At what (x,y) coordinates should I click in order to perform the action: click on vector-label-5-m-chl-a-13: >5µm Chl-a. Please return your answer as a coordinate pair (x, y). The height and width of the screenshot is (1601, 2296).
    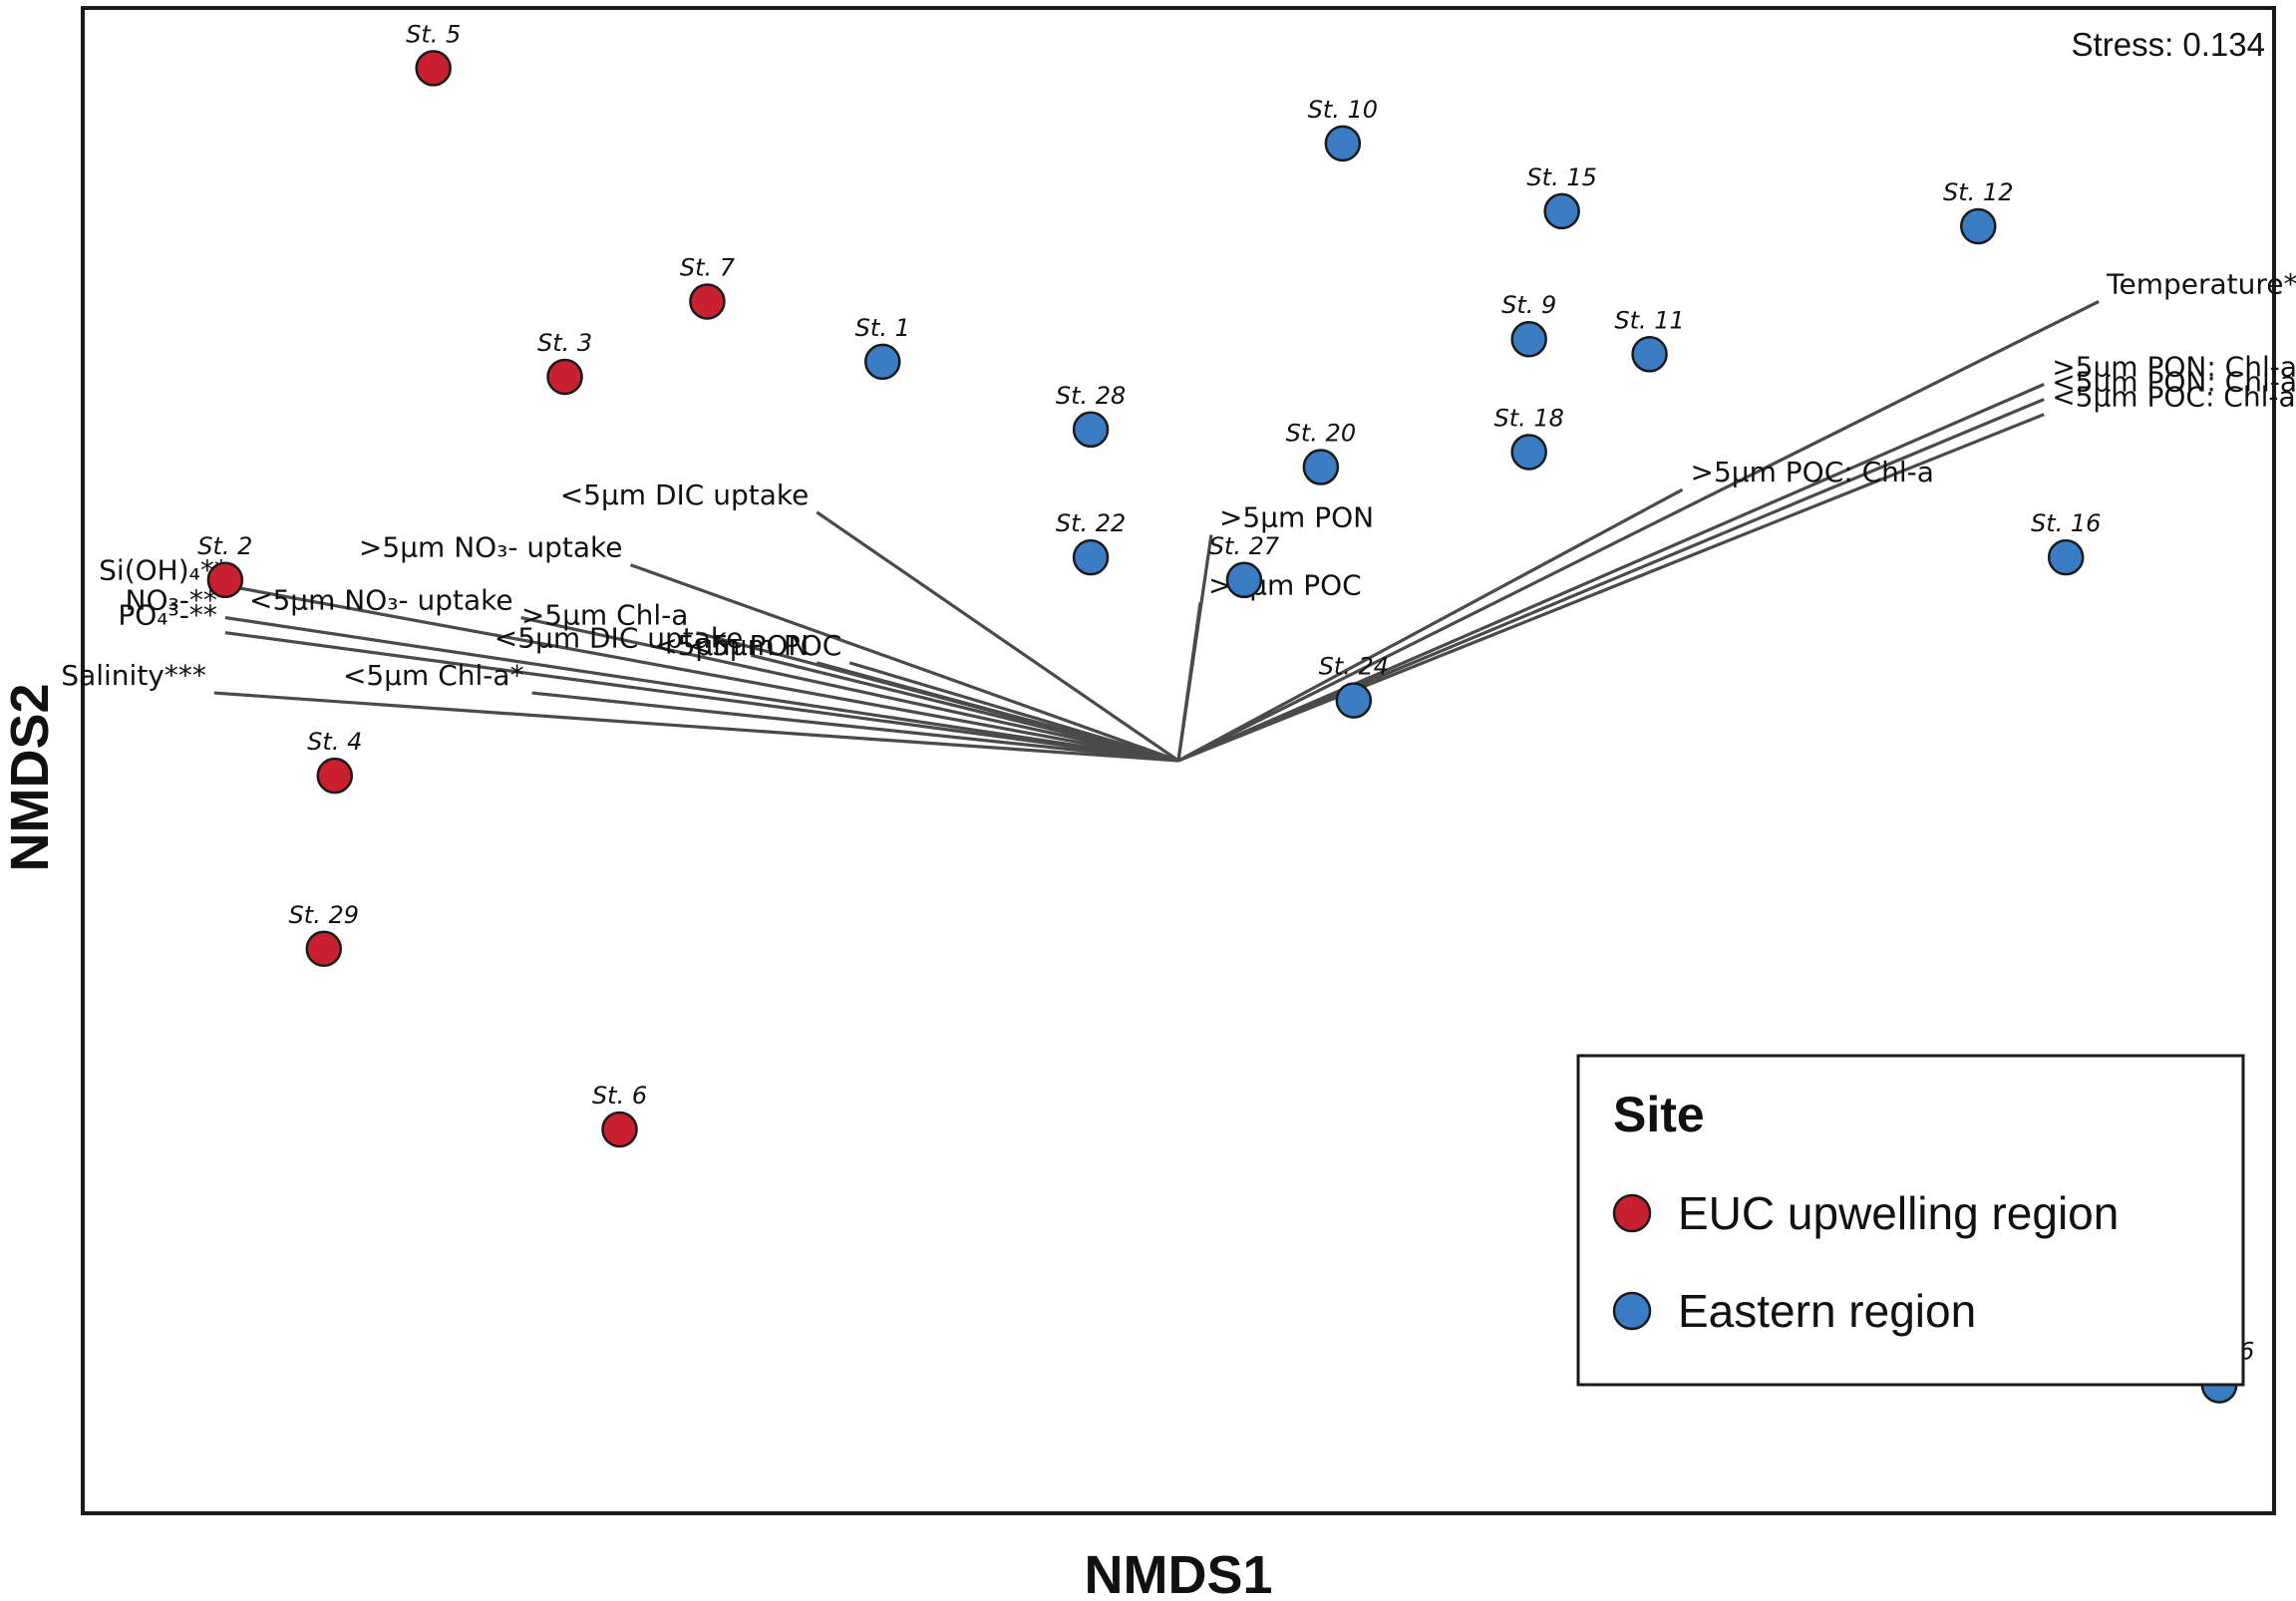
    Looking at the image, I should click on (605, 616).